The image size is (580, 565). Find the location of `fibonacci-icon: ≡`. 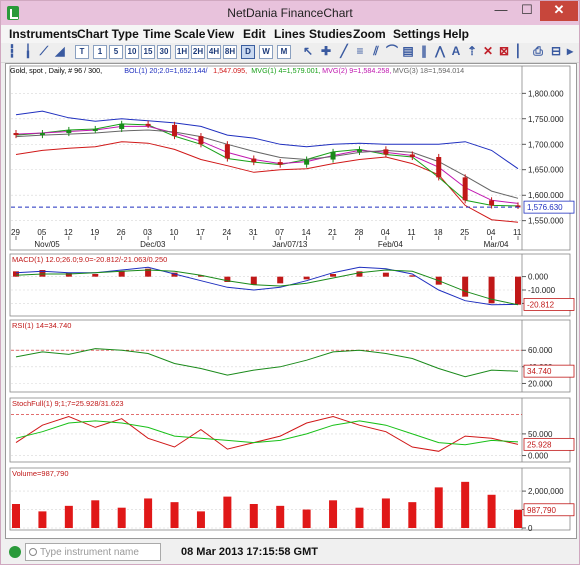

fibonacci-icon: ≡ is located at coordinates (360, 51).